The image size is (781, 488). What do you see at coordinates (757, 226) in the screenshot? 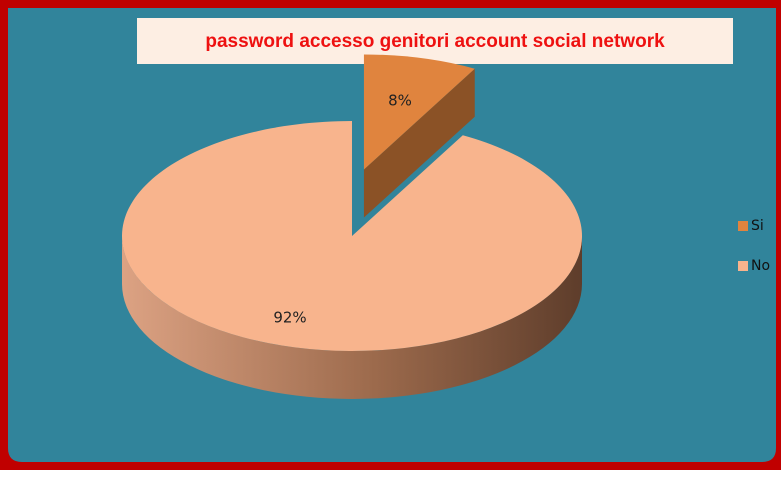
I see `legend-label: Si` at bounding box center [757, 226].